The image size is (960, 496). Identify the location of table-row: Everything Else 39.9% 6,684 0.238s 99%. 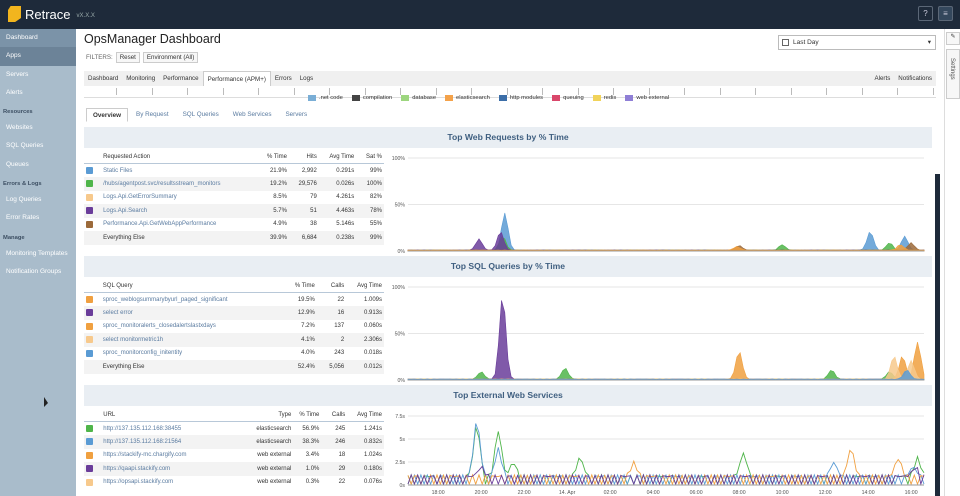
(234, 238).